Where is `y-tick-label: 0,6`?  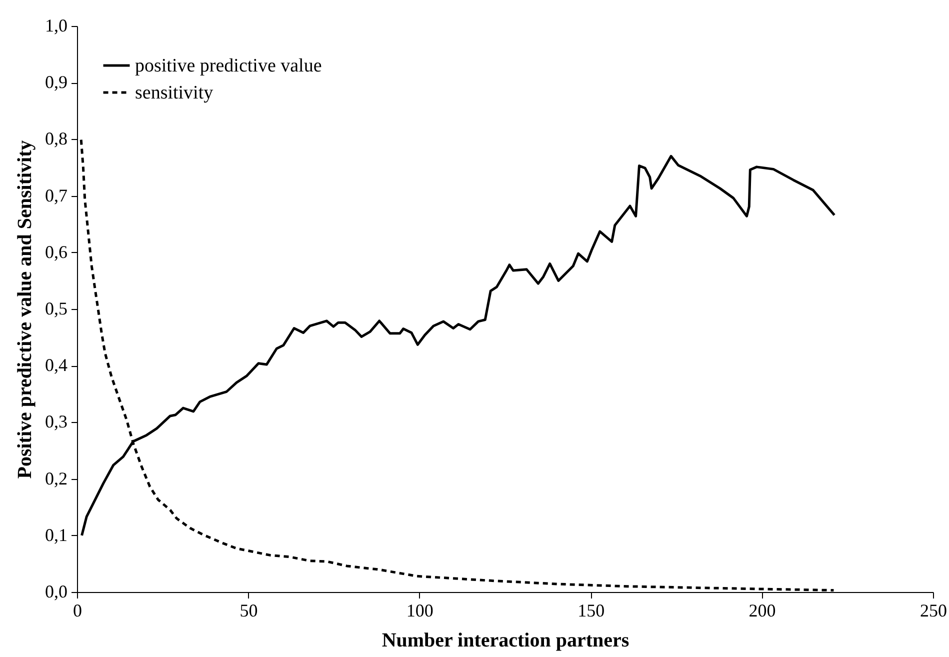 y-tick-label: 0,6 is located at coordinates (56, 252).